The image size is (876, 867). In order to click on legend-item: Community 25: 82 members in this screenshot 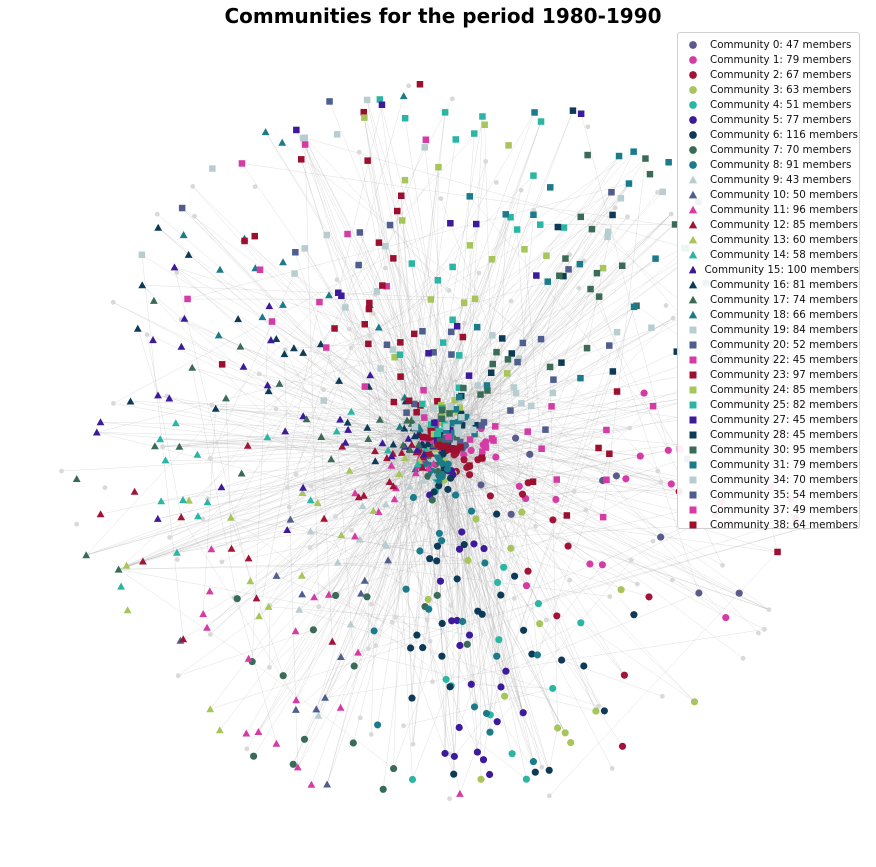, I will do `click(771, 404)`.